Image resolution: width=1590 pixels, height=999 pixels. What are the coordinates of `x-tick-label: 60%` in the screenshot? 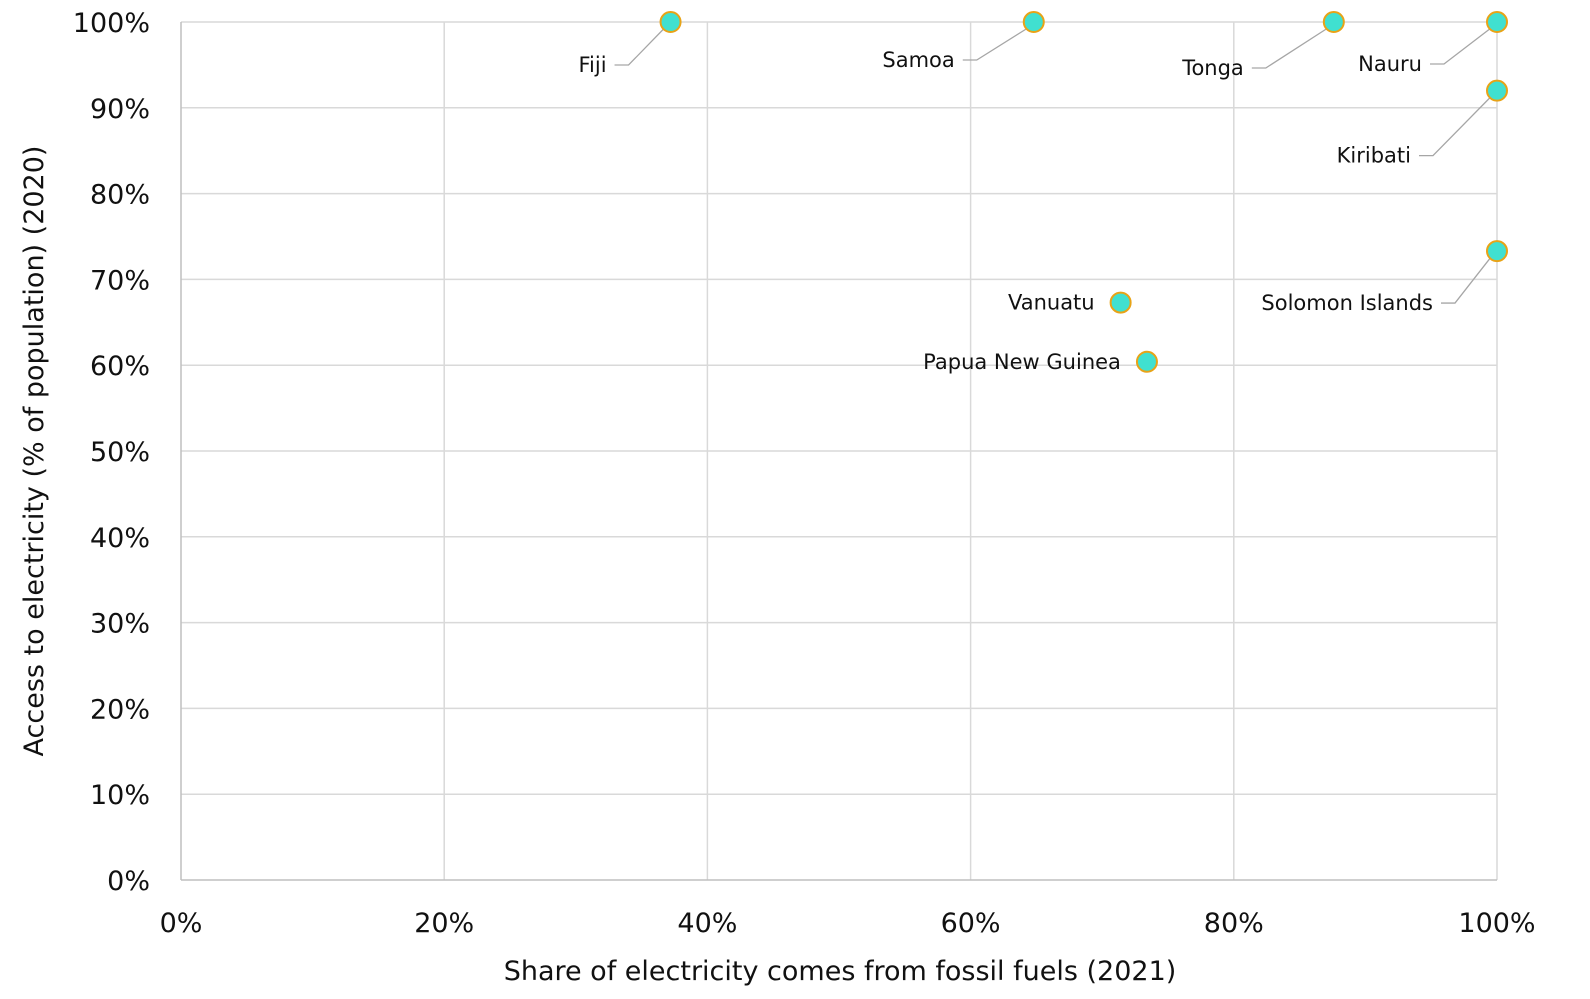 It's located at (971, 923).